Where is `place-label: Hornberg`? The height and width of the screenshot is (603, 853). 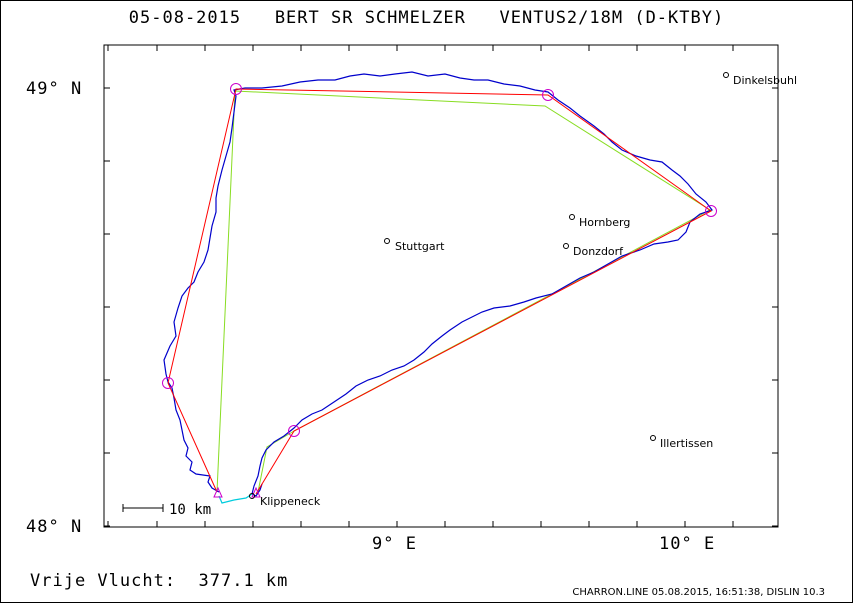 place-label: Hornberg is located at coordinates (604, 222).